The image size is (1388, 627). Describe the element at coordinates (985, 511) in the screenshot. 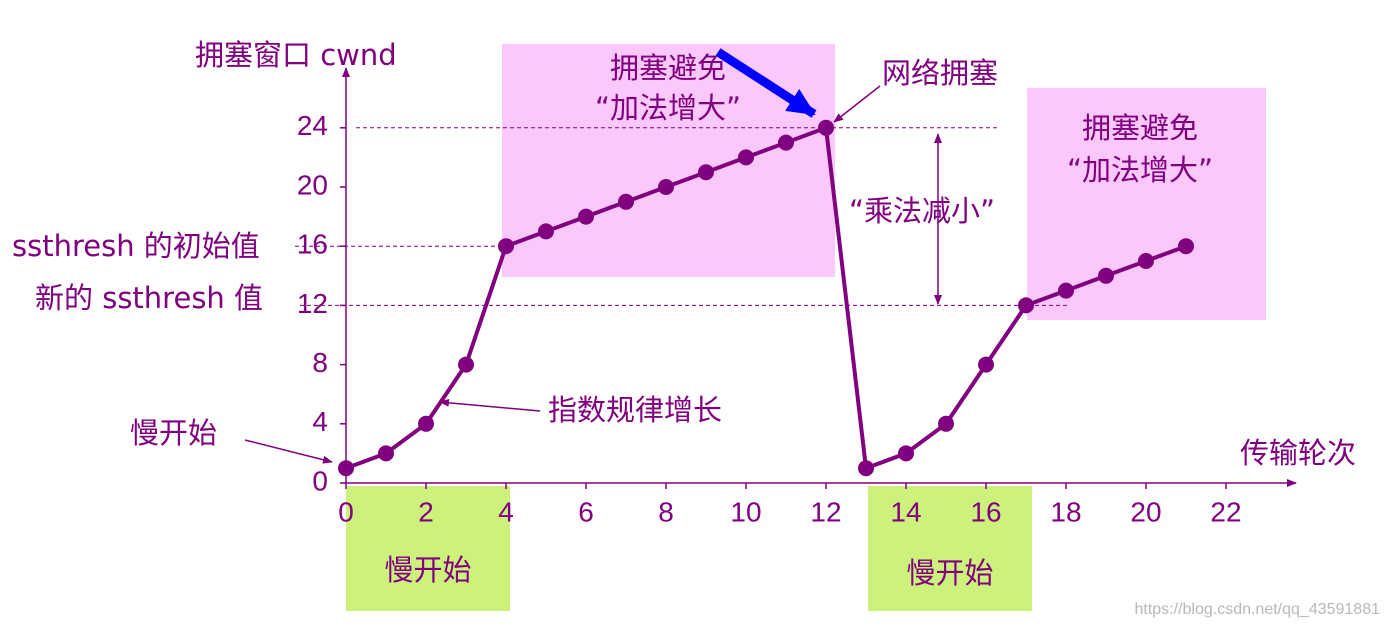

I see `x-tick-label: 16` at that location.